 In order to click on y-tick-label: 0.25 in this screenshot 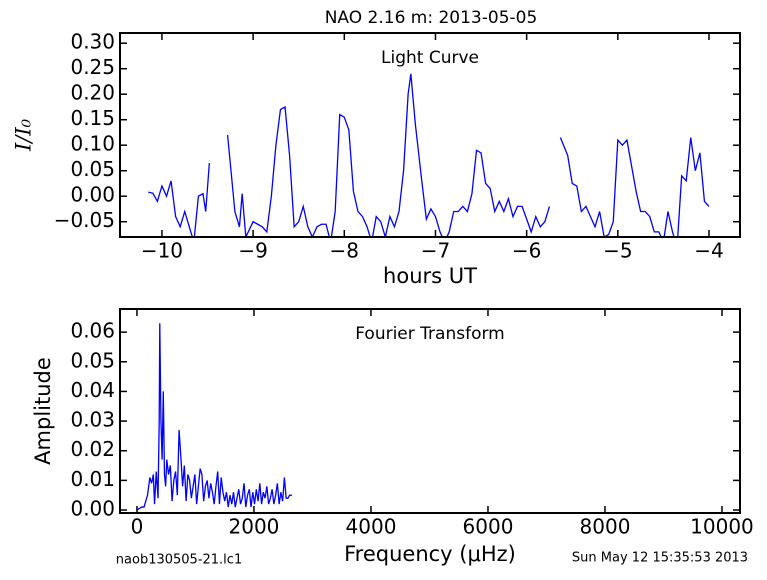, I will do `click(92, 67)`.